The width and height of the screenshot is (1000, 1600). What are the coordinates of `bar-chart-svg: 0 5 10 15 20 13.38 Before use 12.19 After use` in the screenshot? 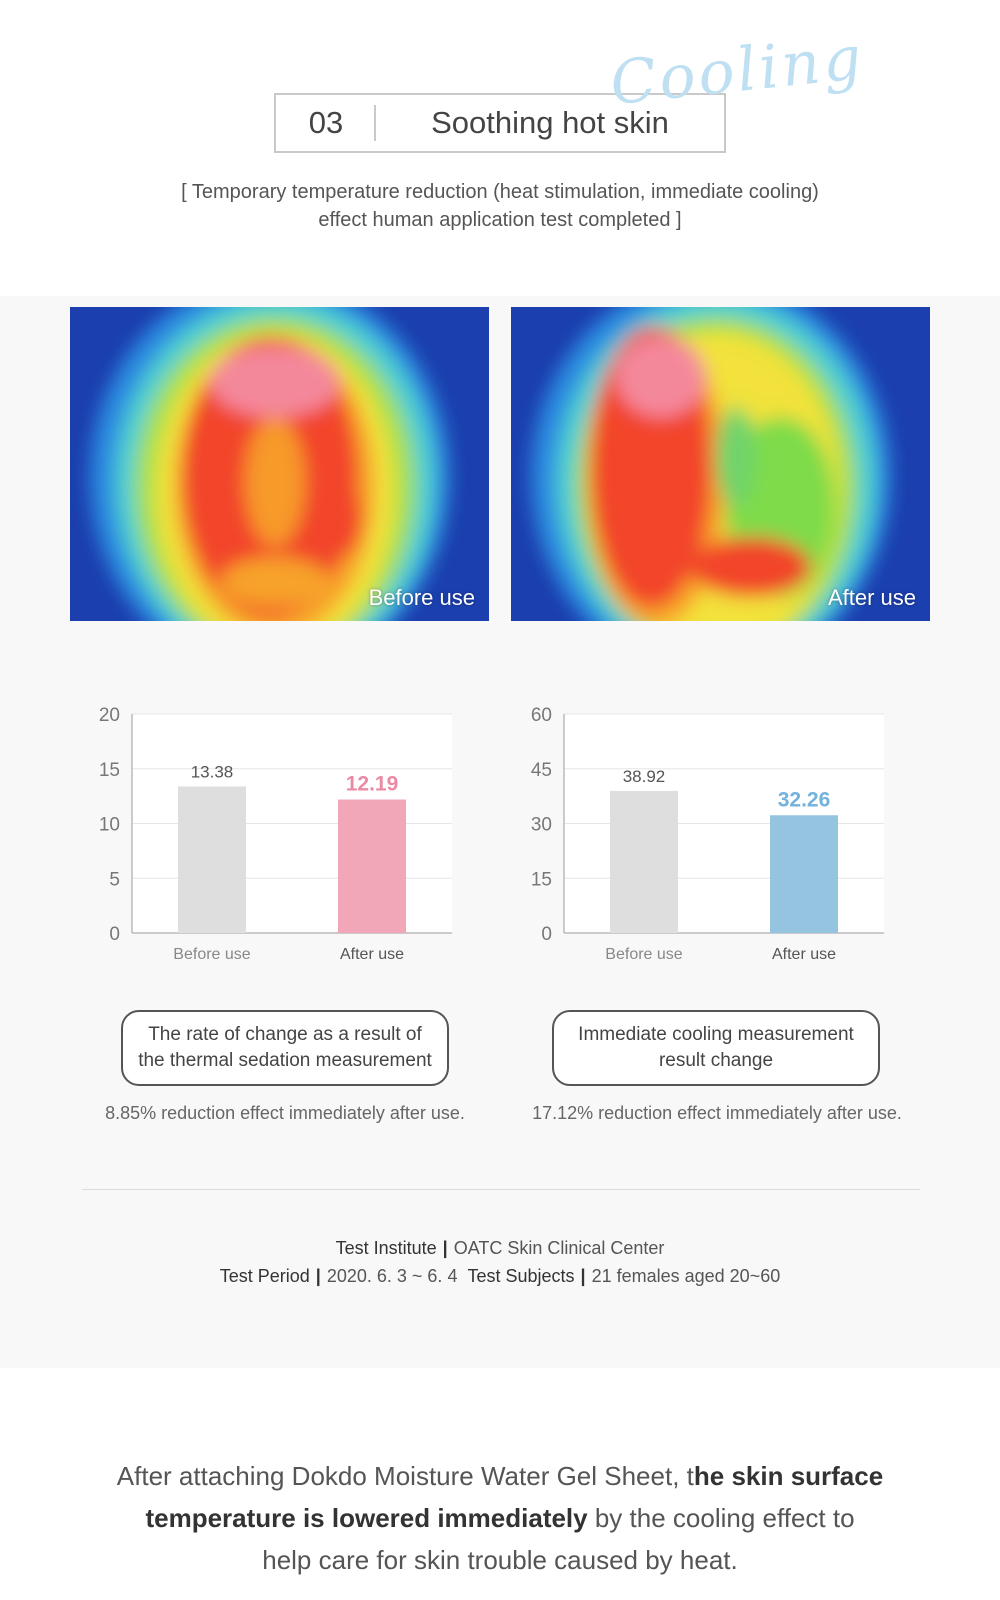 It's located at (275, 834).